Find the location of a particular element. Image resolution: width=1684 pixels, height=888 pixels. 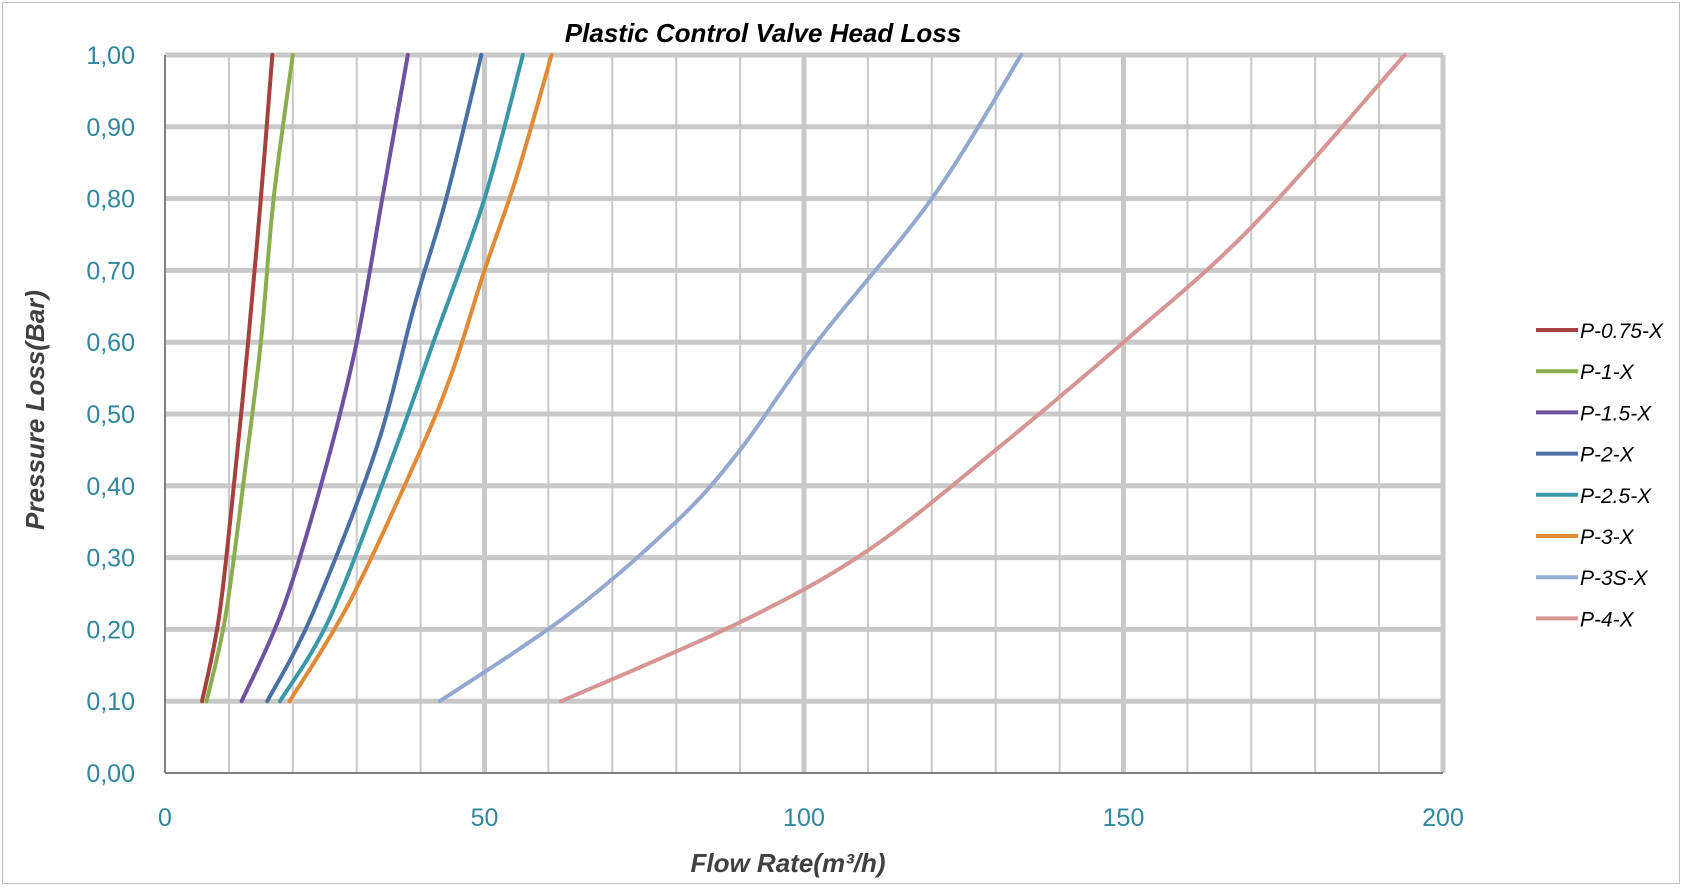

y-tick-label: 0,30 is located at coordinates (110, 559).